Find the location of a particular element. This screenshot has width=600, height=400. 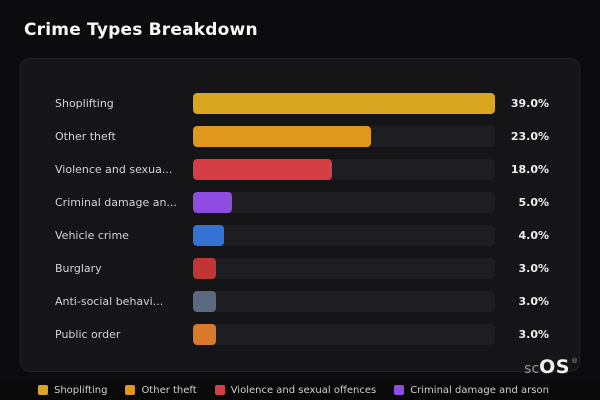

chart-row: Burglary 3.0% is located at coordinates (302, 268).